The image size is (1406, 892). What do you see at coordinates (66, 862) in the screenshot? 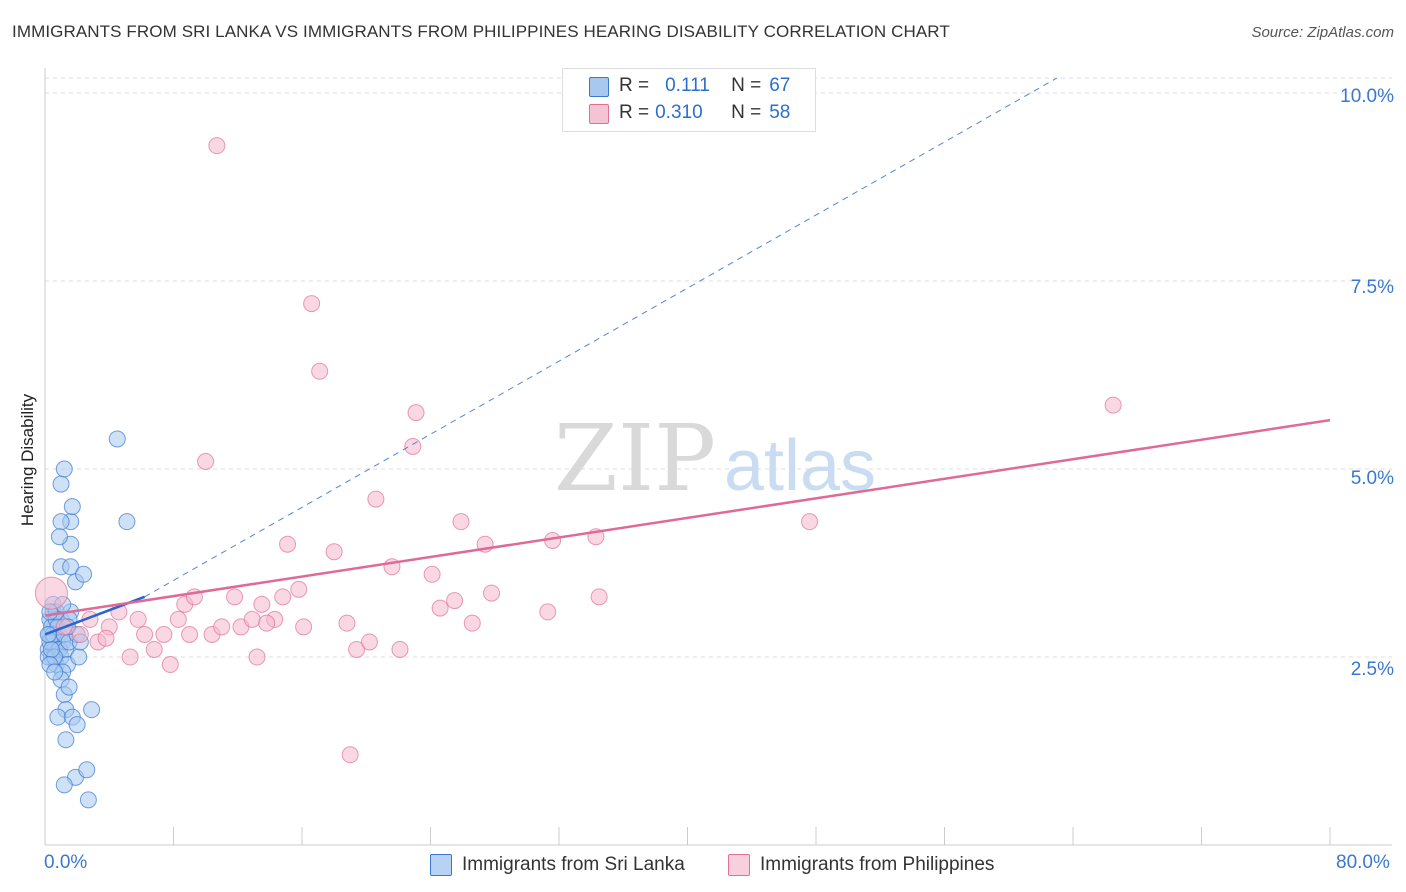
I see `x-tick-label-min: 0.0%` at bounding box center [66, 862].